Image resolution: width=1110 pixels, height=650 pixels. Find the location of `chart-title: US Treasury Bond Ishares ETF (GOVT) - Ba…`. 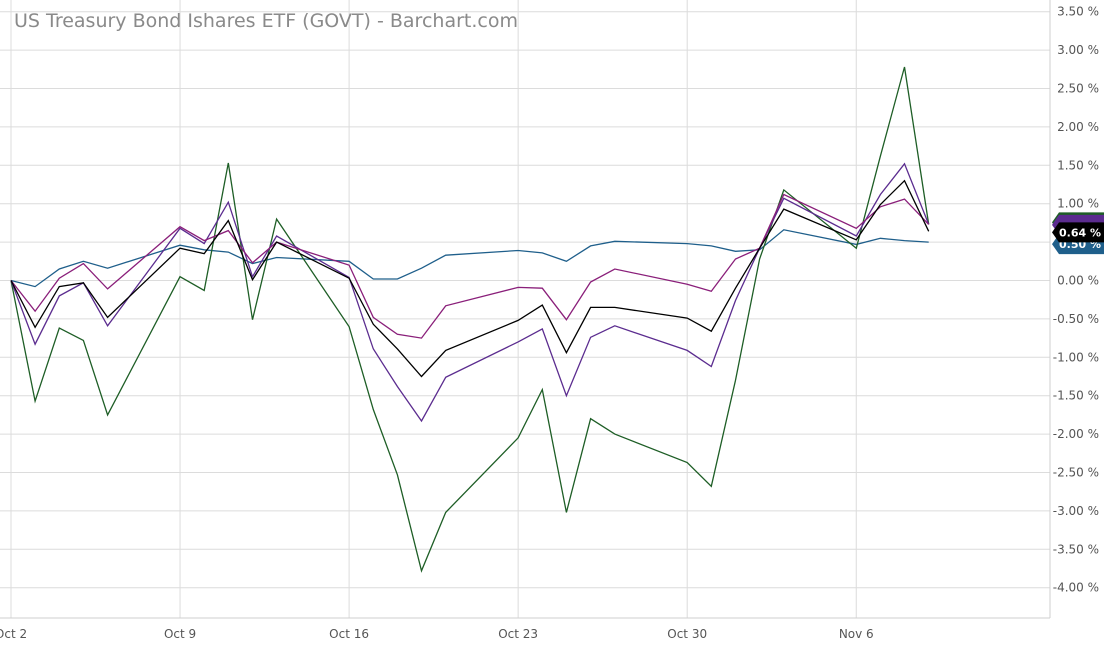

chart-title: US Treasury Bond Ishares ETF (GOVT) - Ba… is located at coordinates (266, 21).